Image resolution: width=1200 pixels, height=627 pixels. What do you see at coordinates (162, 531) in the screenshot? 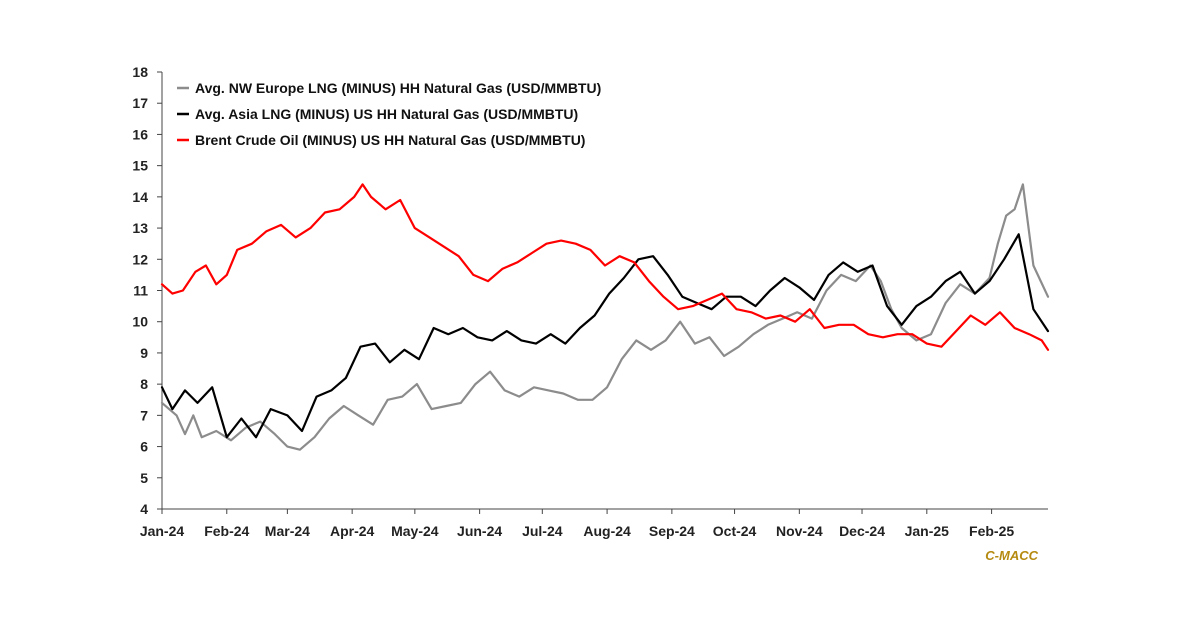
I see `x-tick-label: Jan-24` at bounding box center [162, 531].